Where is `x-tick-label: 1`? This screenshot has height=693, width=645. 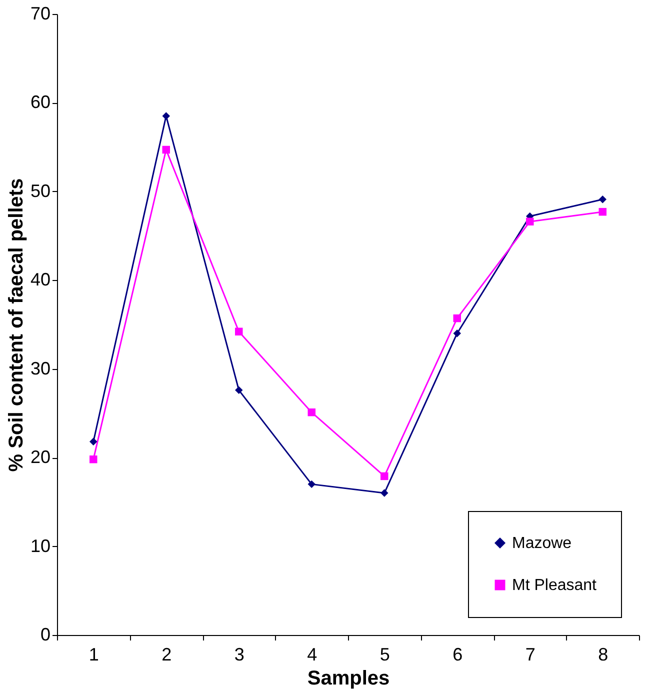
x-tick-label: 1 is located at coordinates (93, 654).